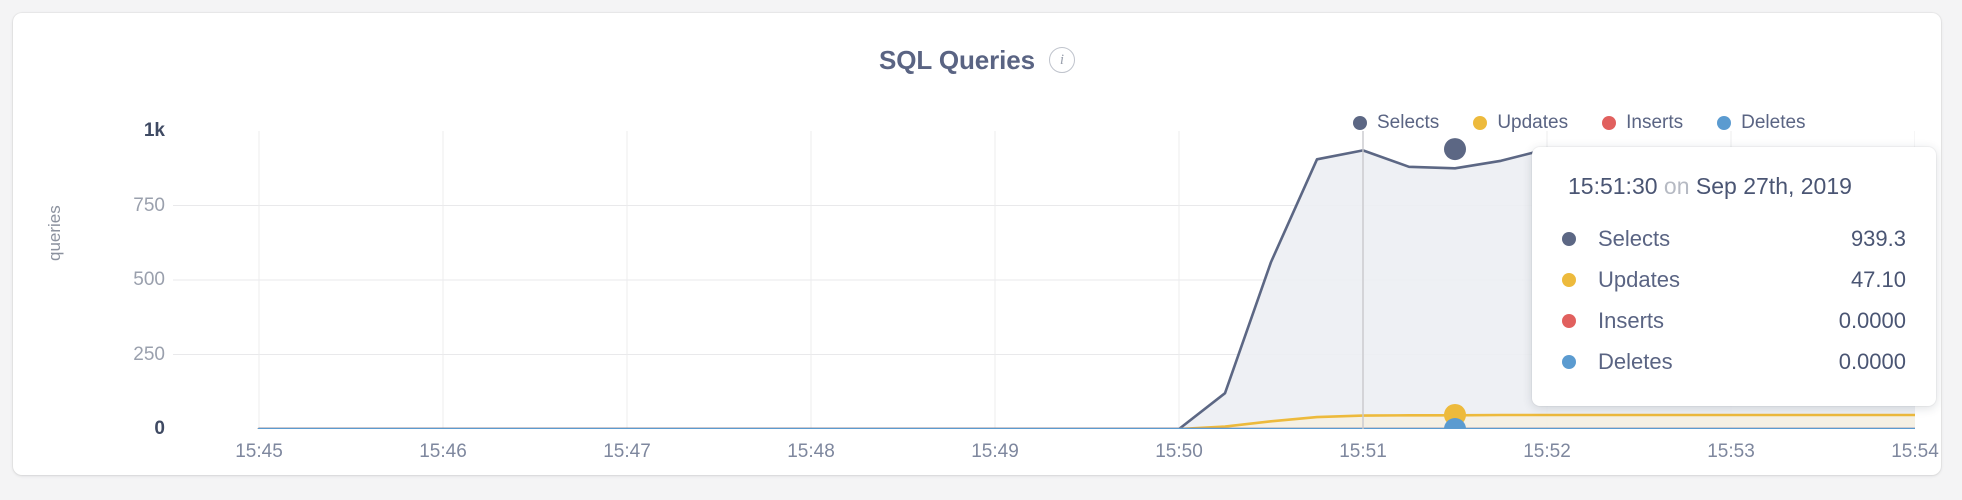  I want to click on series-line-updates, so click(1086, 421).